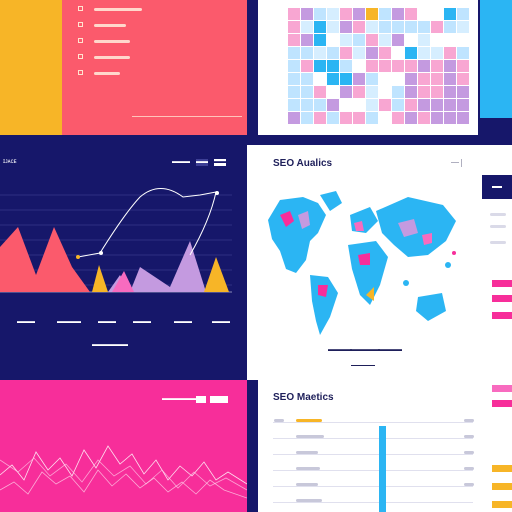 The height and width of the screenshot is (512, 512). I want to click on tab-1: ▬▬▬, so click(181, 162).